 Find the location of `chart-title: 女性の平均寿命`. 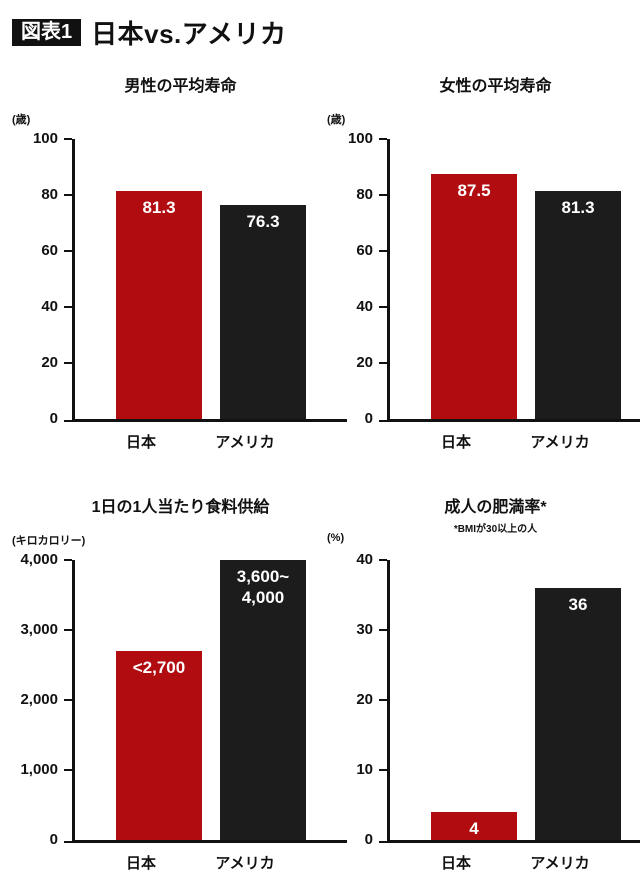

chart-title: 女性の平均寿命 is located at coordinates (495, 86).